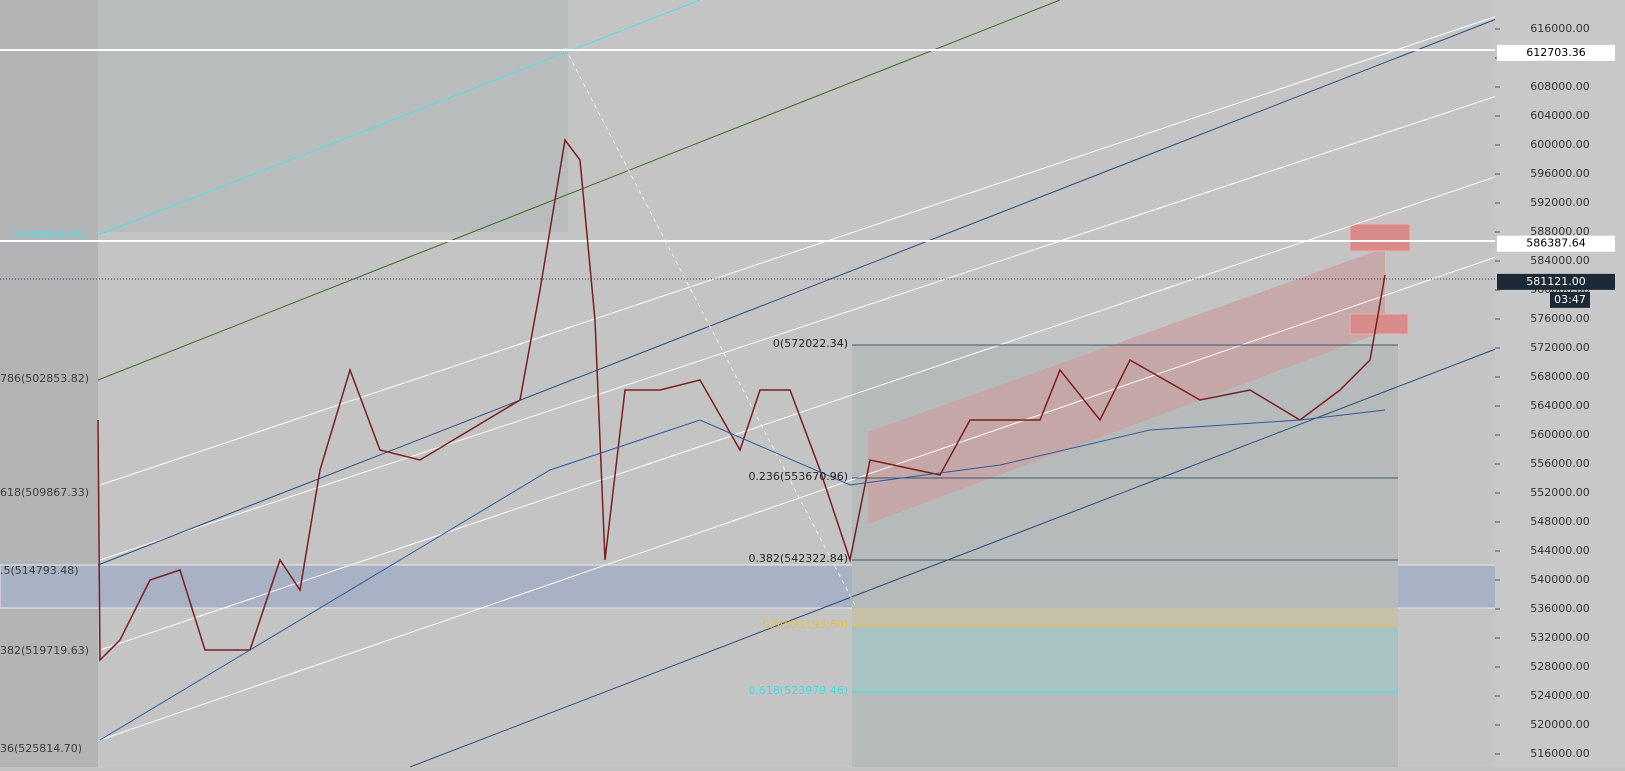  What do you see at coordinates (1560, 376) in the screenshot?
I see `tick-label: 568000.00` at bounding box center [1560, 376].